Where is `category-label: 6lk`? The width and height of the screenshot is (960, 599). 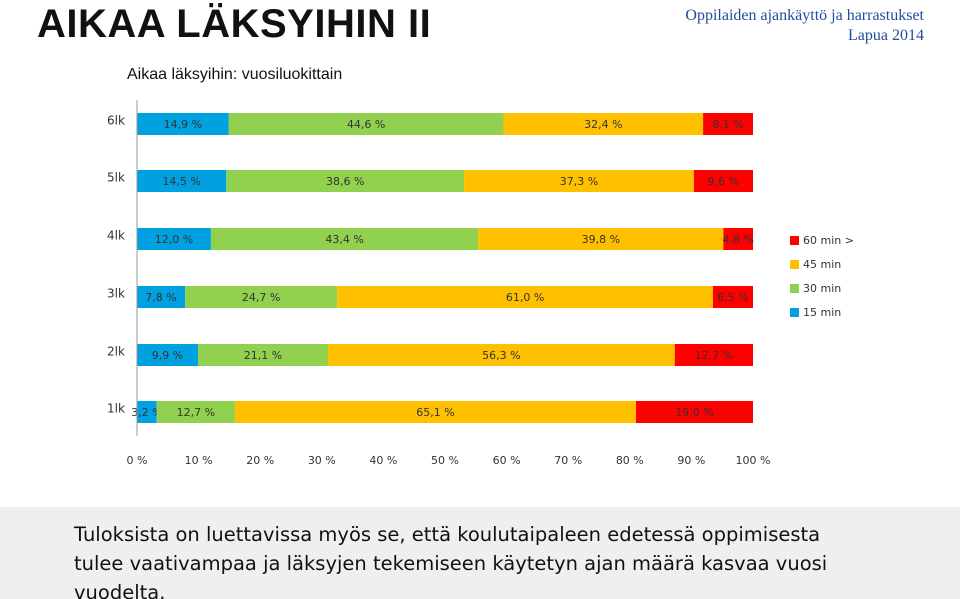
category-label: 6lk is located at coordinates (116, 121).